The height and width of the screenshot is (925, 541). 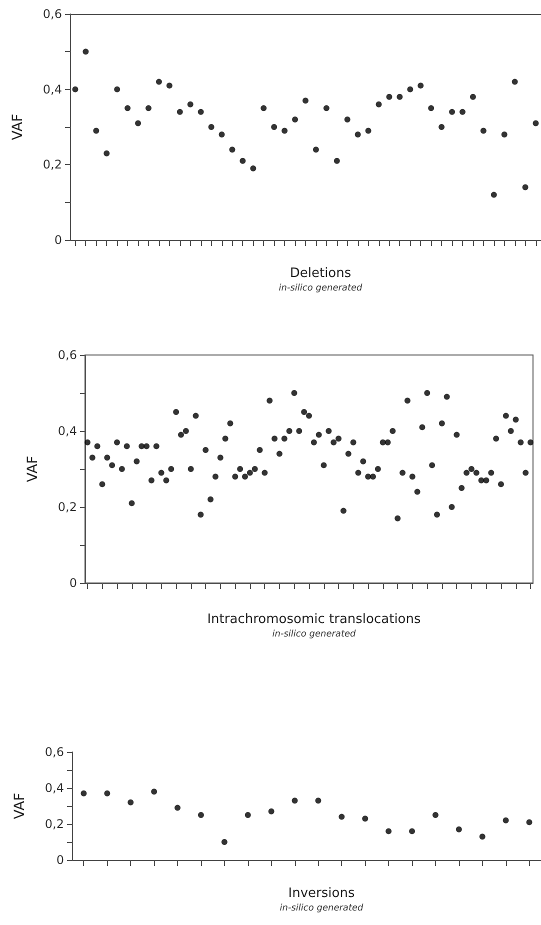 I want to click on x-axis-title: Inversions, so click(x=321, y=893).